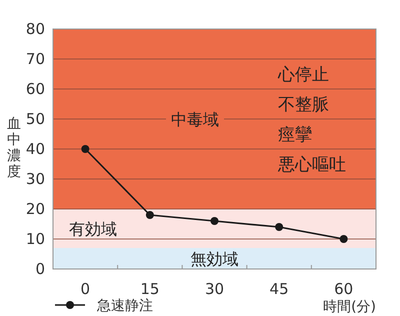 This screenshot has width=400, height=316. What do you see at coordinates (303, 75) in the screenshot?
I see `annotation: 心停止` at bounding box center [303, 75].